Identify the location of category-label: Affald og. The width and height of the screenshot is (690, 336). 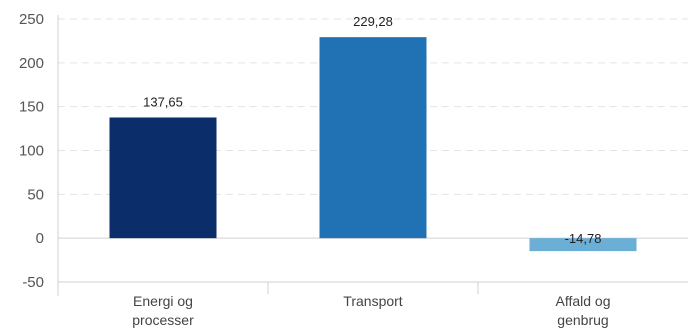
(582, 301).